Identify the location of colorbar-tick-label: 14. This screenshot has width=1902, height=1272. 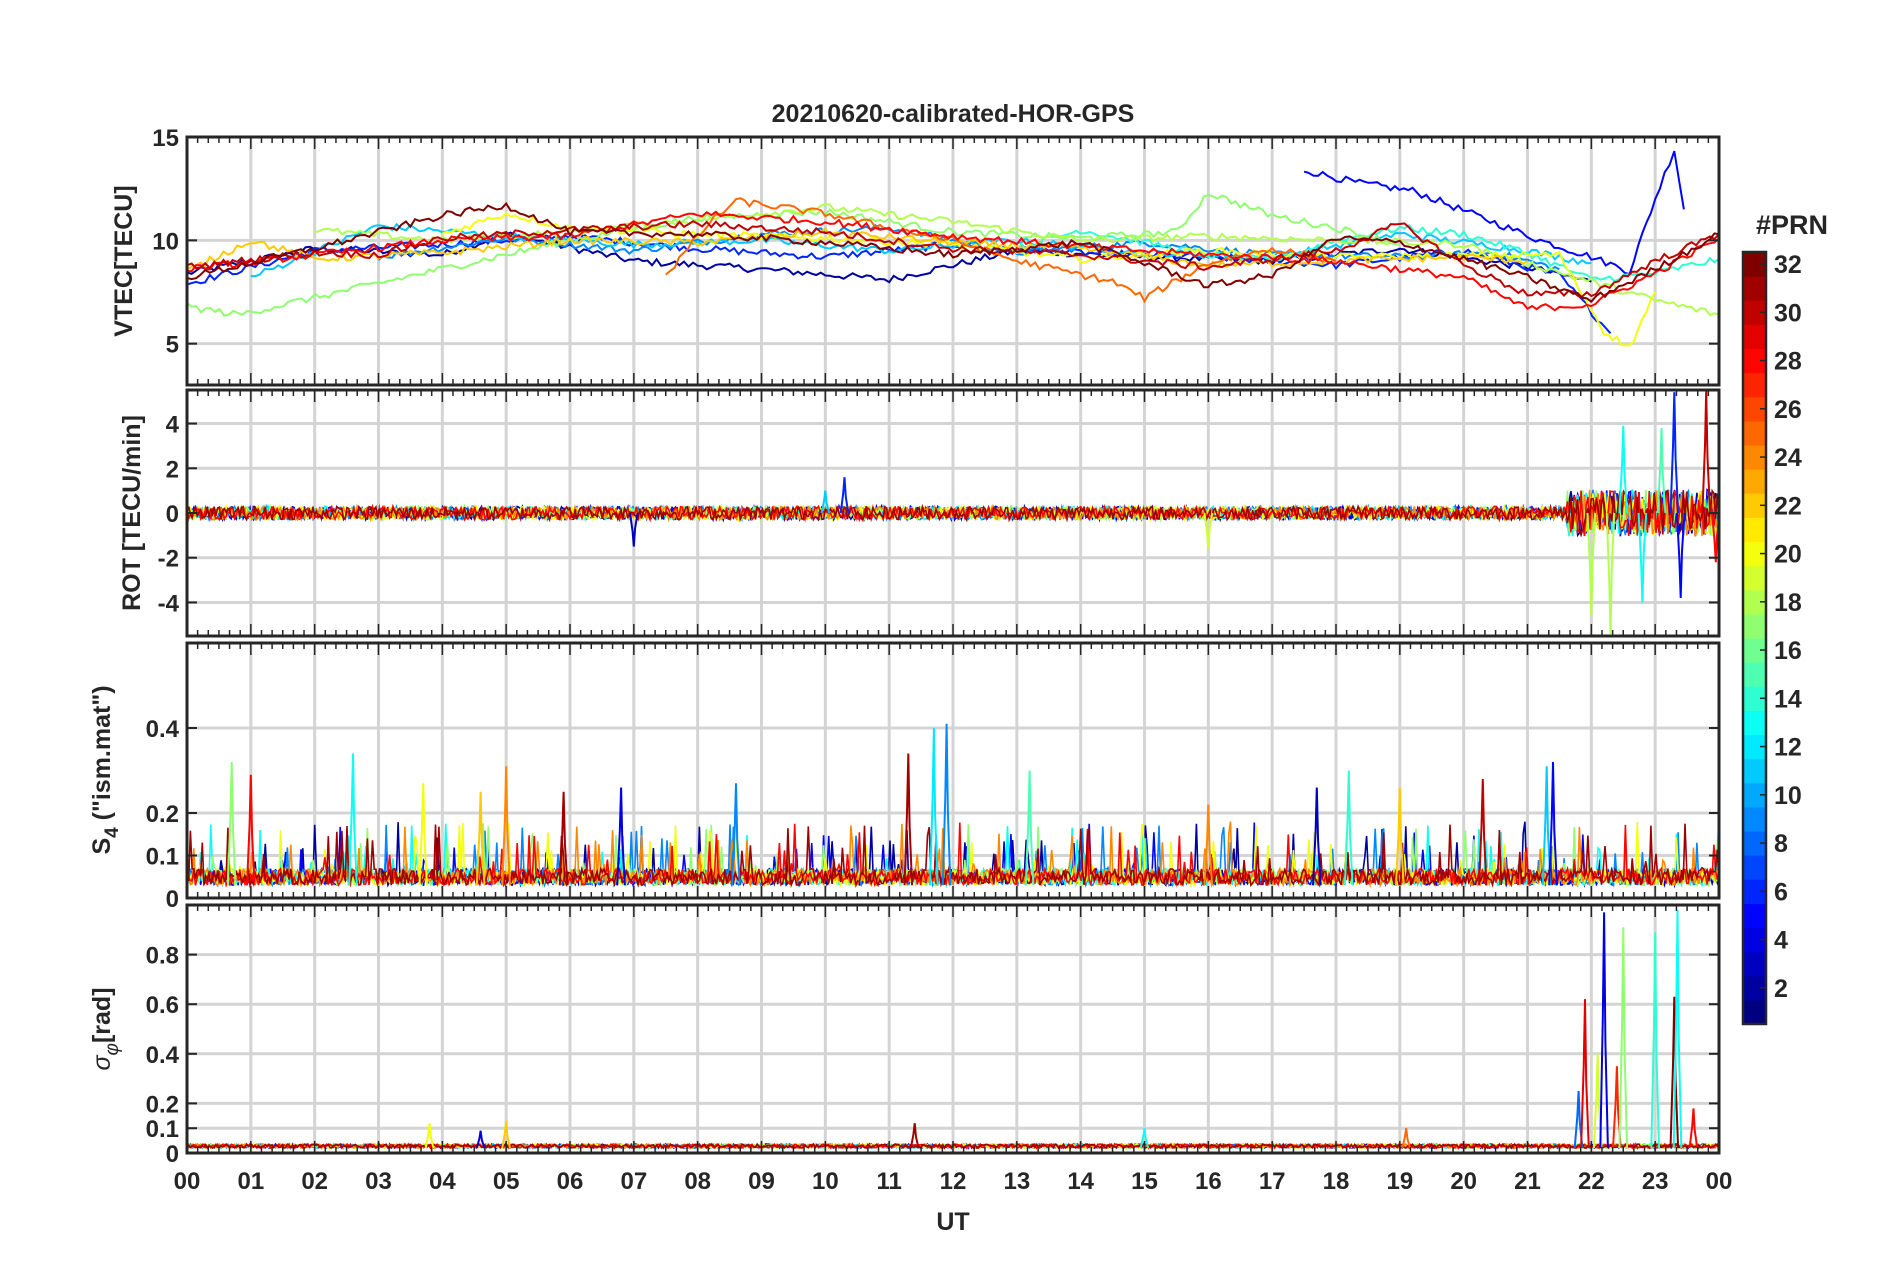
(1788, 699).